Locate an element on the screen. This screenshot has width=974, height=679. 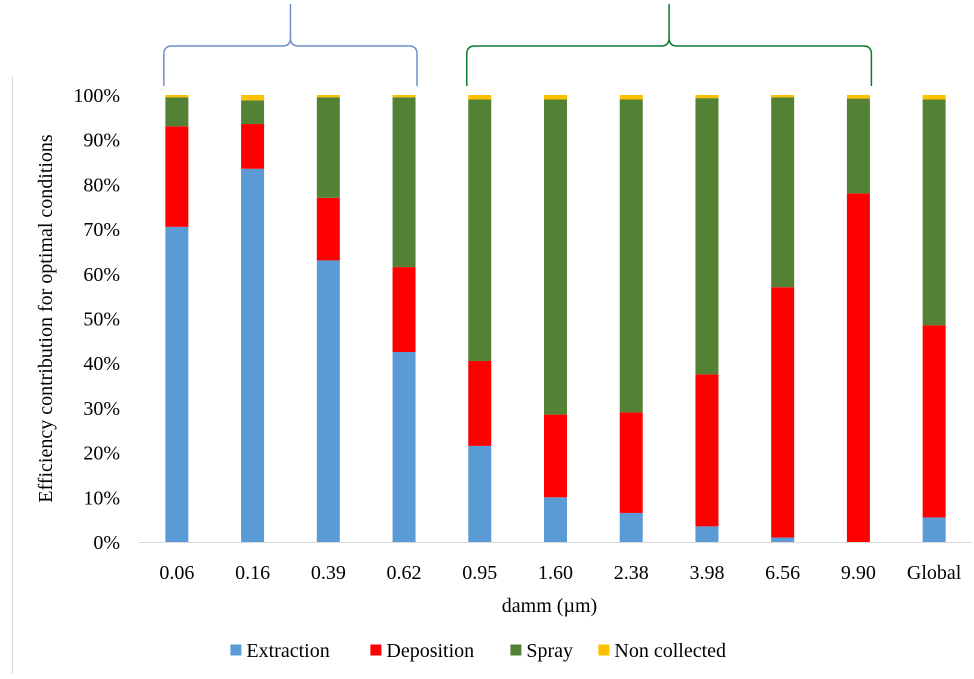
x-tick-label: 0.39 is located at coordinates (328, 573).